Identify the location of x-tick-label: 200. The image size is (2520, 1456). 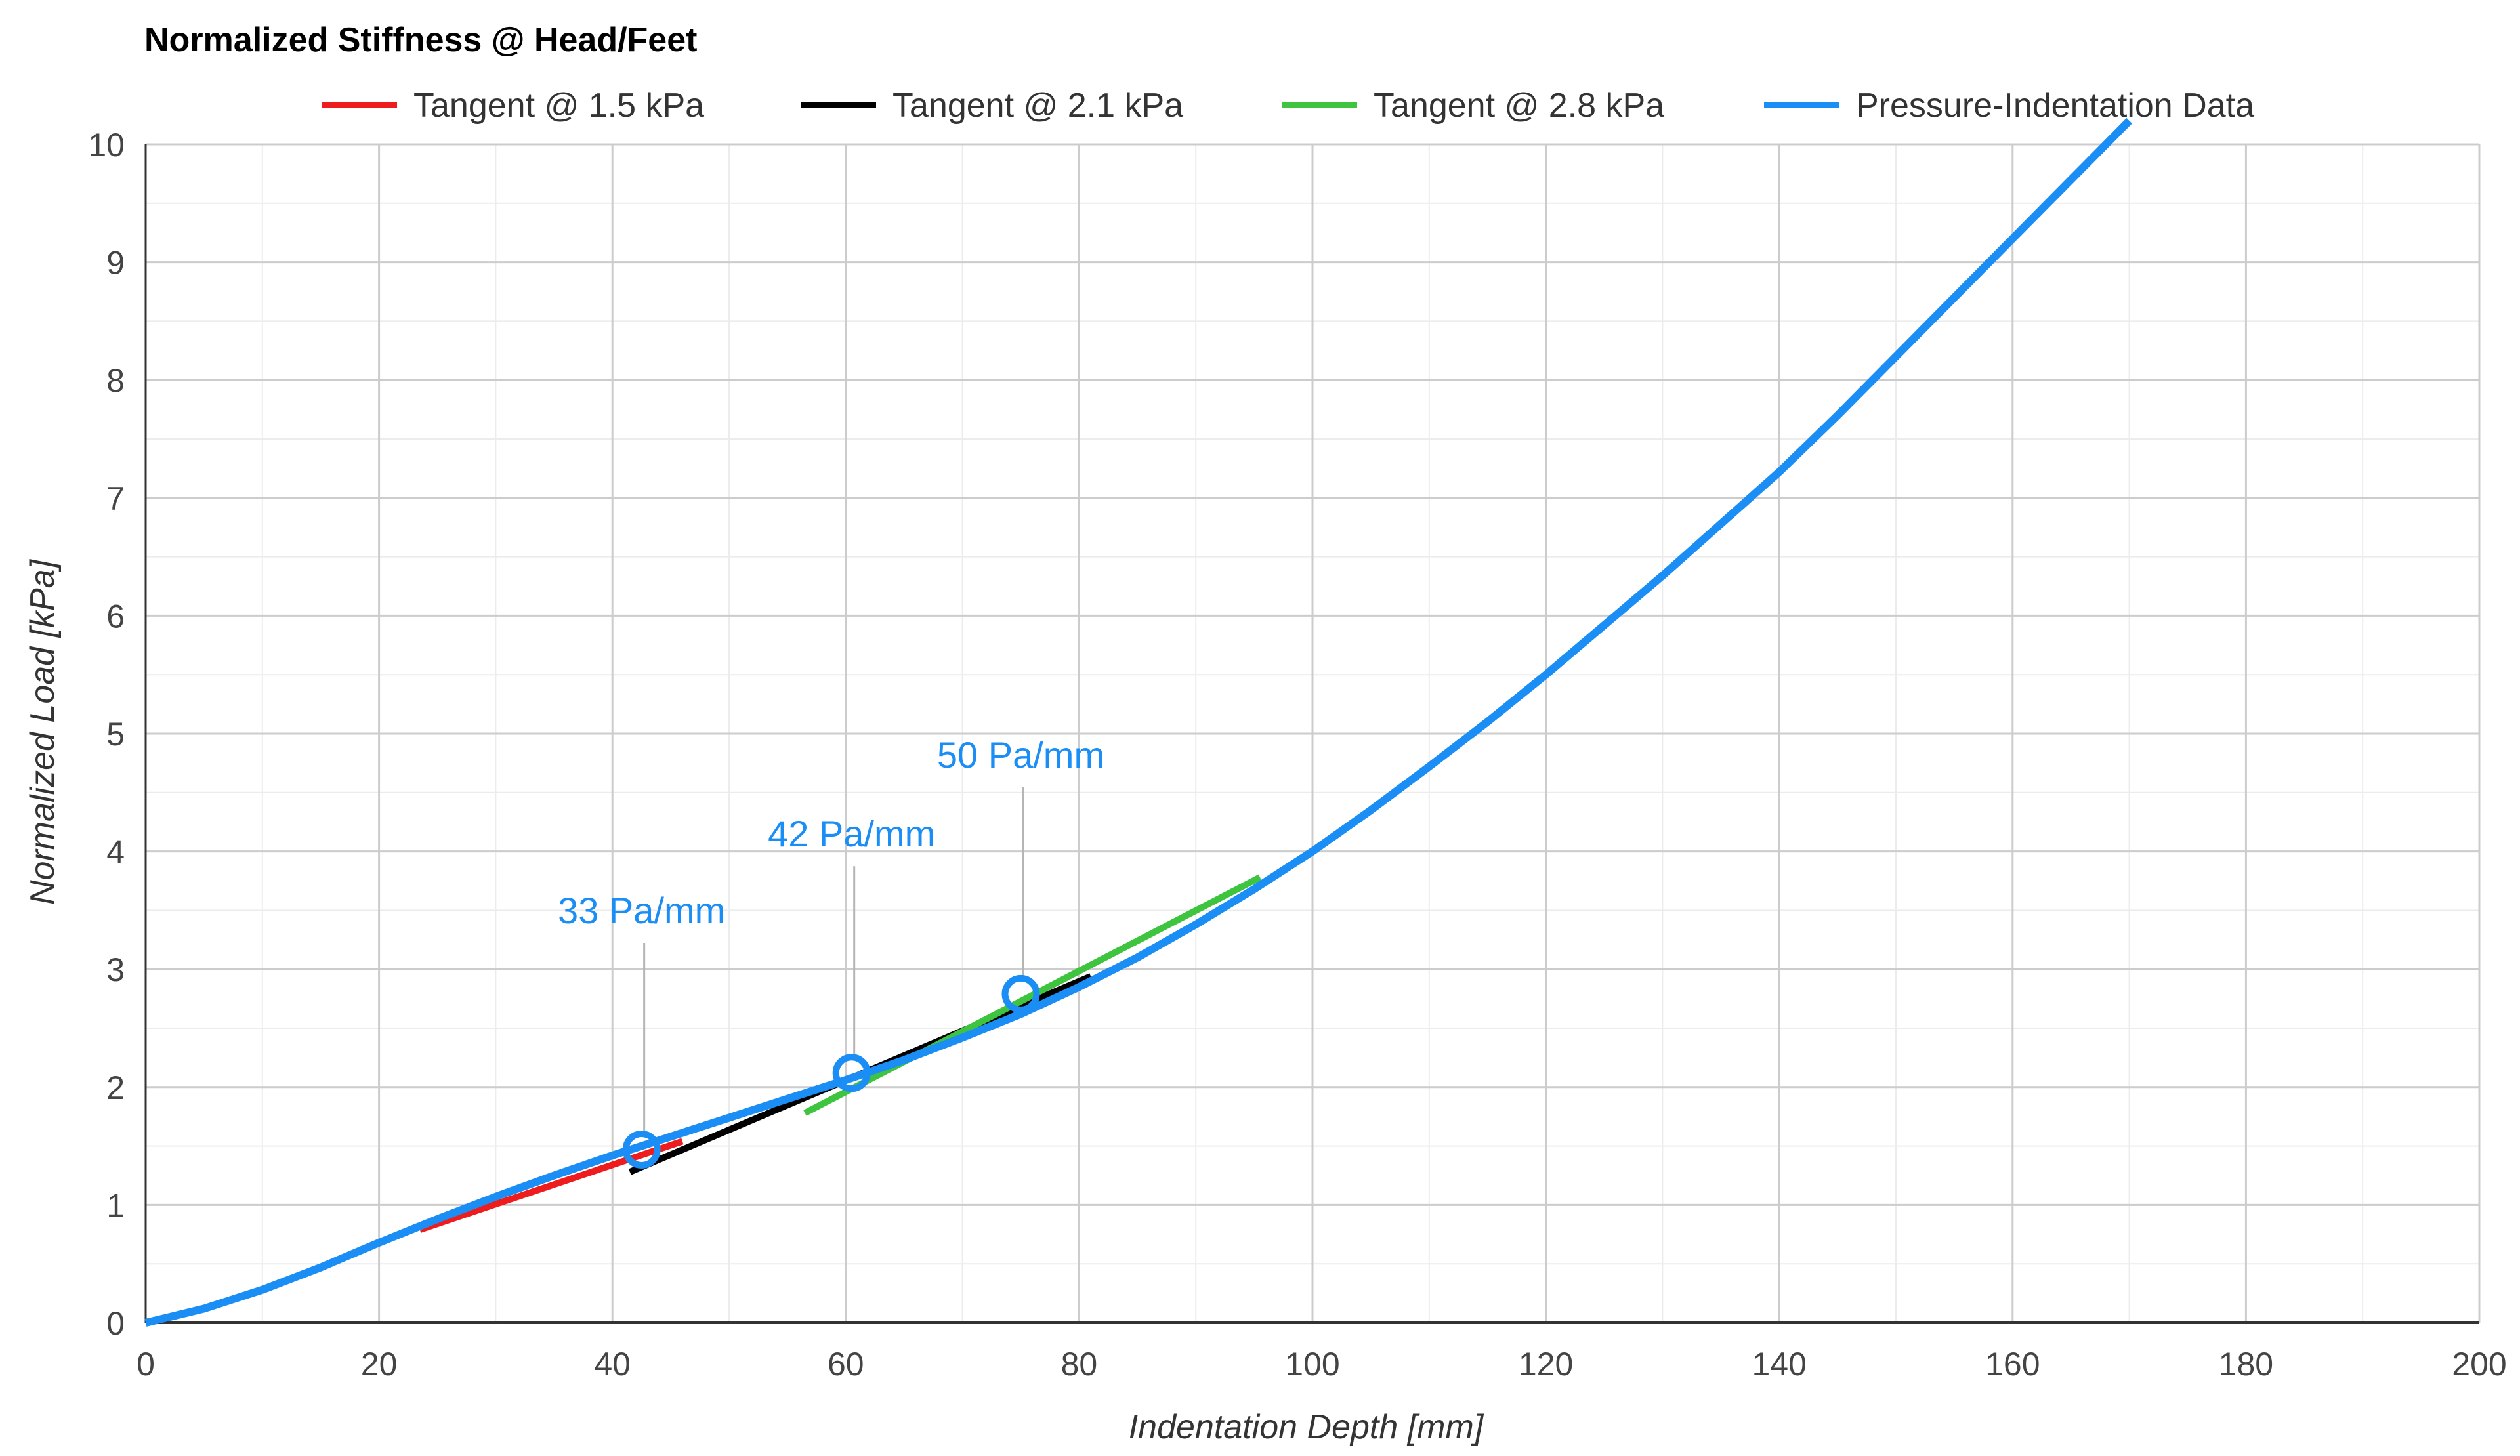
(2479, 1364).